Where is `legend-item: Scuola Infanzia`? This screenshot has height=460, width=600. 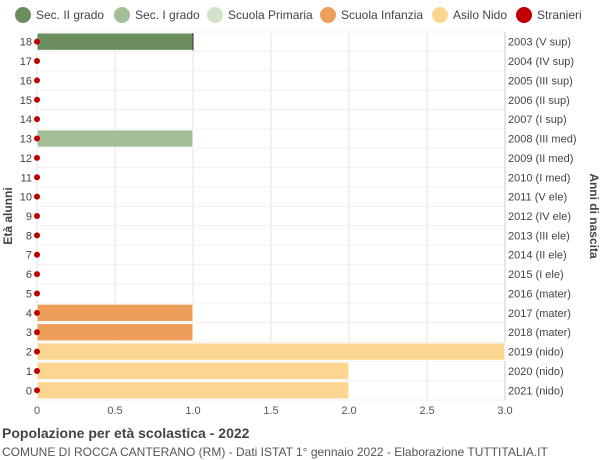 legend-item: Scuola Infanzia is located at coordinates (371, 15).